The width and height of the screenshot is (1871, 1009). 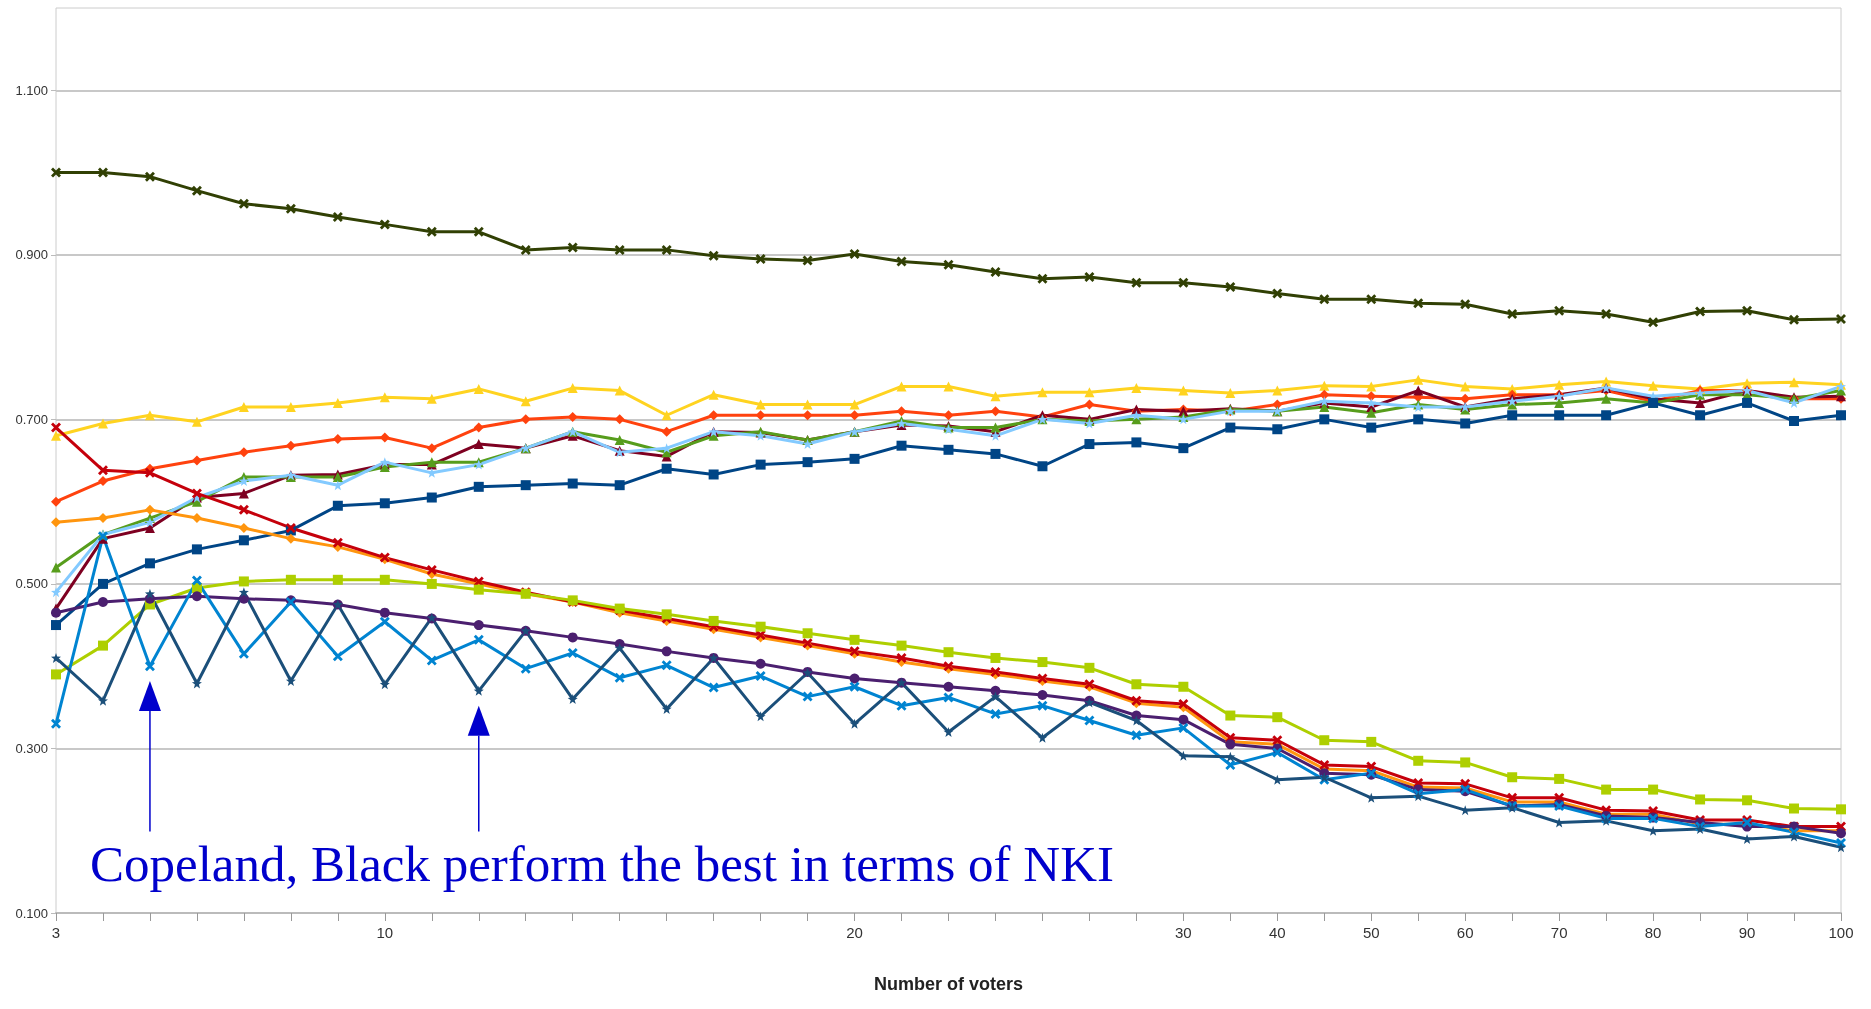 I want to click on y-tick-label: 0.300, so click(x=31, y=748).